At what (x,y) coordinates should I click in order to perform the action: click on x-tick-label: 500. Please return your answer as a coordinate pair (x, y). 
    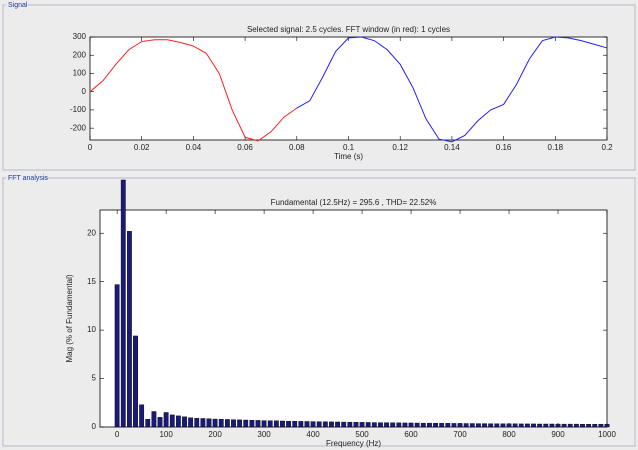
    Looking at the image, I should click on (362, 434).